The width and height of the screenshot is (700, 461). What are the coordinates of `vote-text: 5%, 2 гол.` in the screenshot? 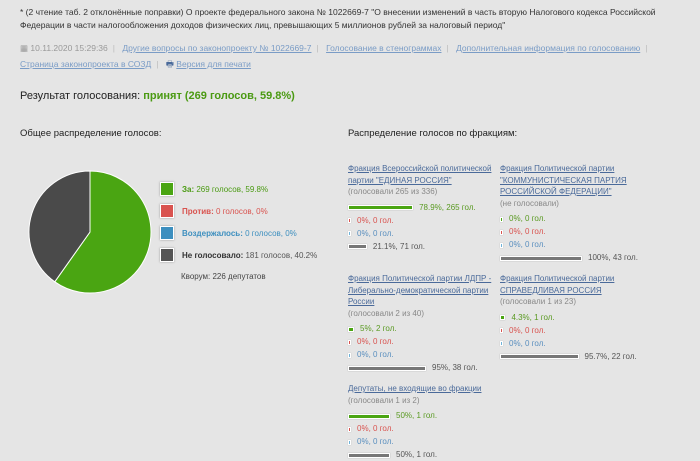 It's located at (378, 329).